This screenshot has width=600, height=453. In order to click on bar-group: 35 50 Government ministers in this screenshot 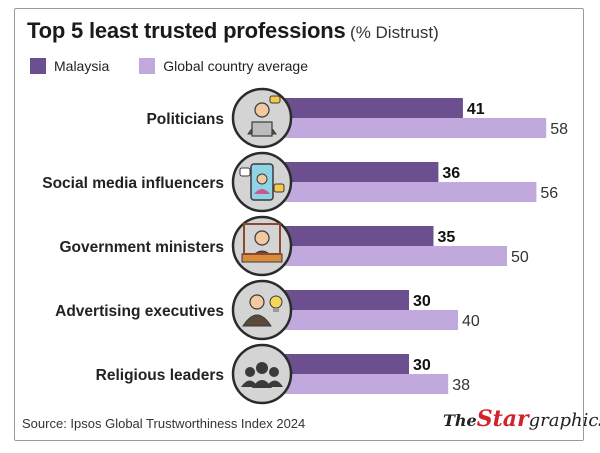, I will do `click(294, 246)`.